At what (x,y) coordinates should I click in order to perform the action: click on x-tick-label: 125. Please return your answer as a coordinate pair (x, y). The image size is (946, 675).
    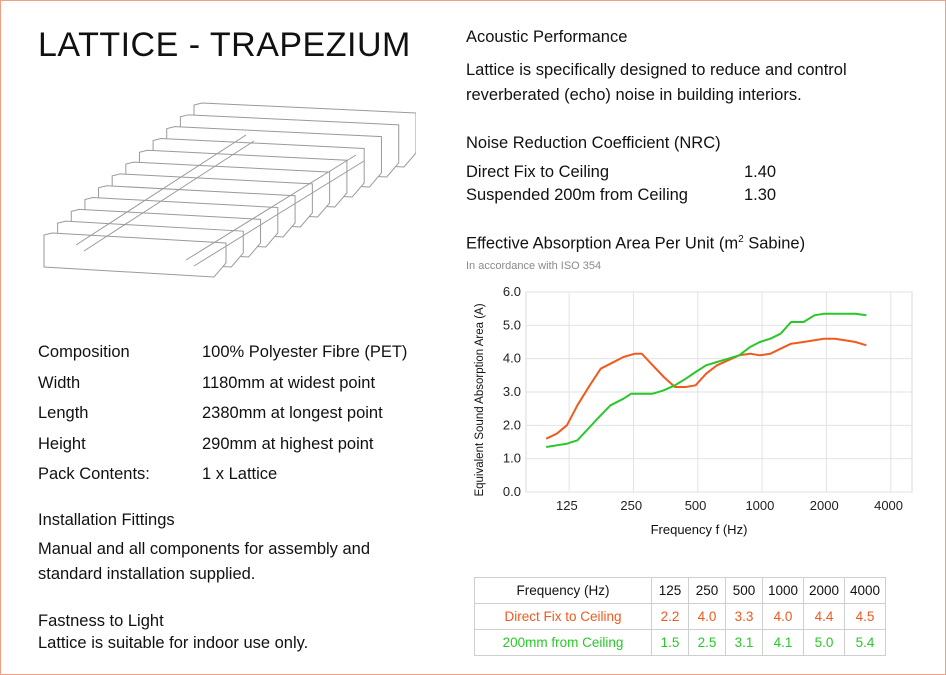
    Looking at the image, I should click on (567, 505).